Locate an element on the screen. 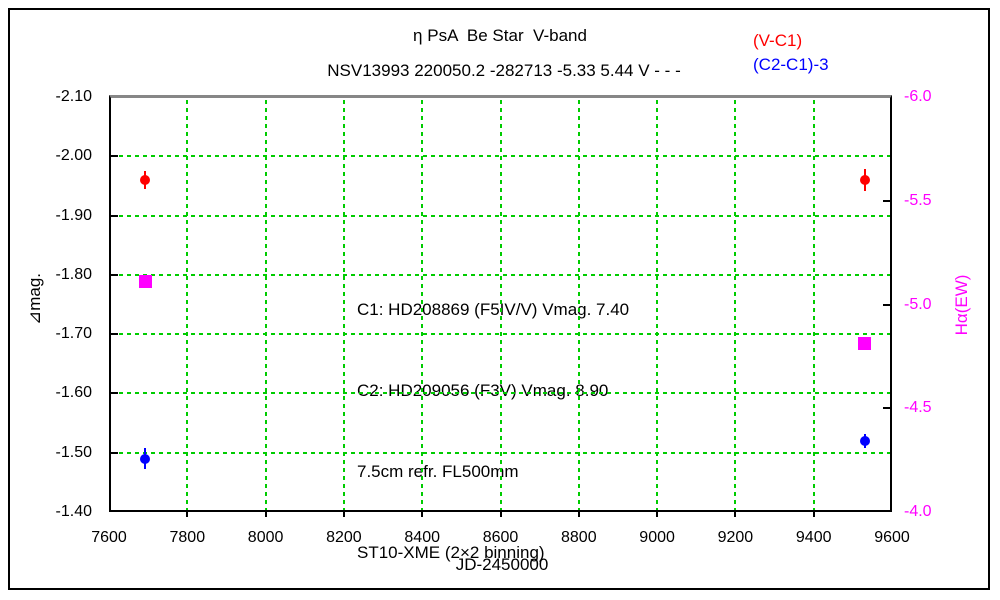 This screenshot has width=1000, height=600. annotation-line-c1: C1: HD208869 (F5IV/V) Vmag. 7.40 is located at coordinates (493, 309).